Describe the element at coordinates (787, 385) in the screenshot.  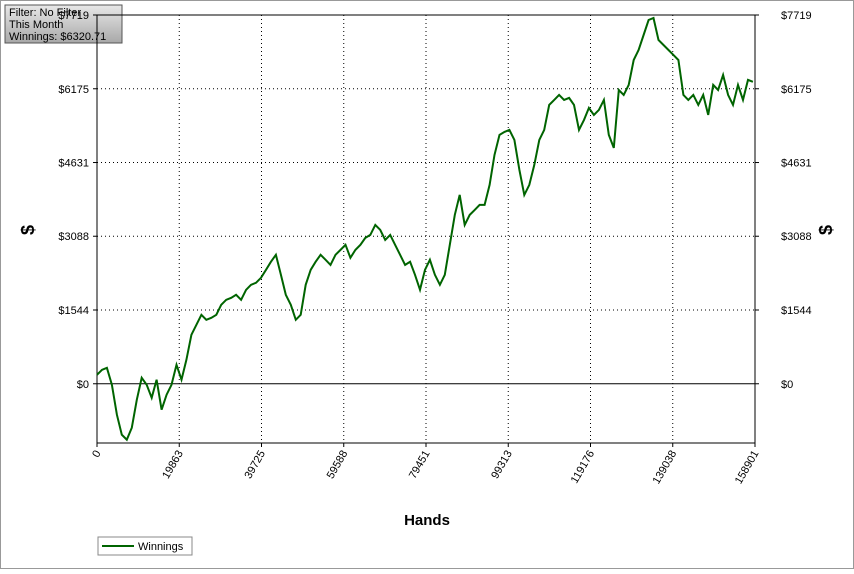
I see `y2-tick-label: $0` at that location.